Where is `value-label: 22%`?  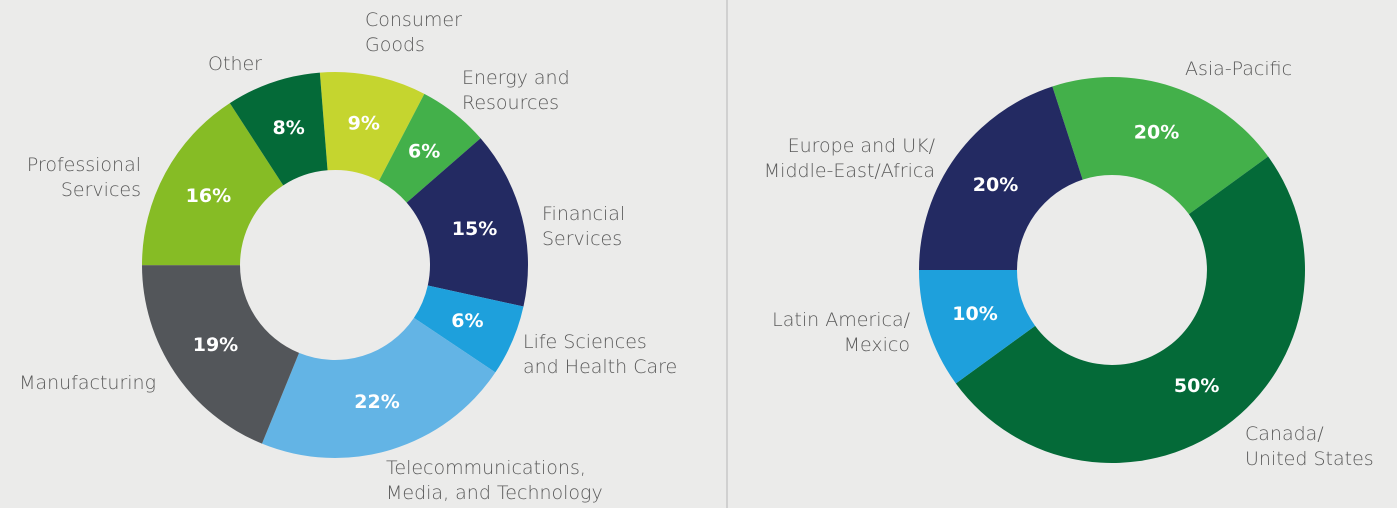
value-label: 22% is located at coordinates (376, 402).